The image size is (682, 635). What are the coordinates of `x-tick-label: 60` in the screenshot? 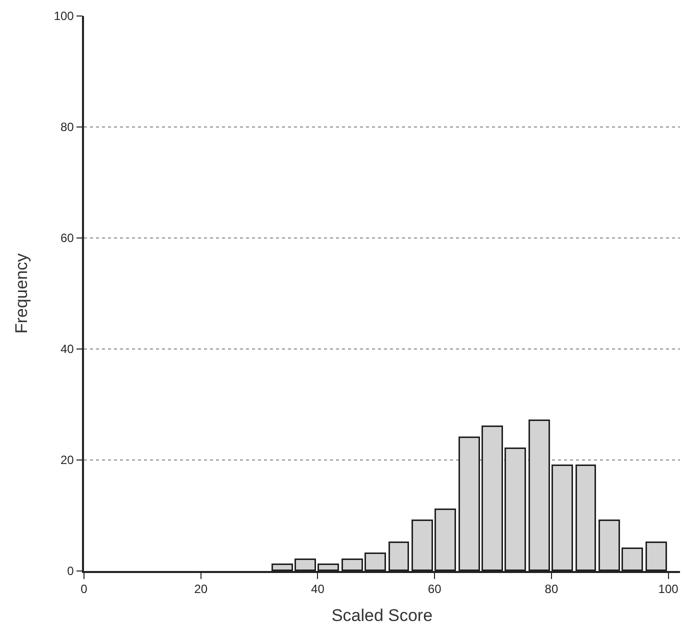 It's located at (435, 589).